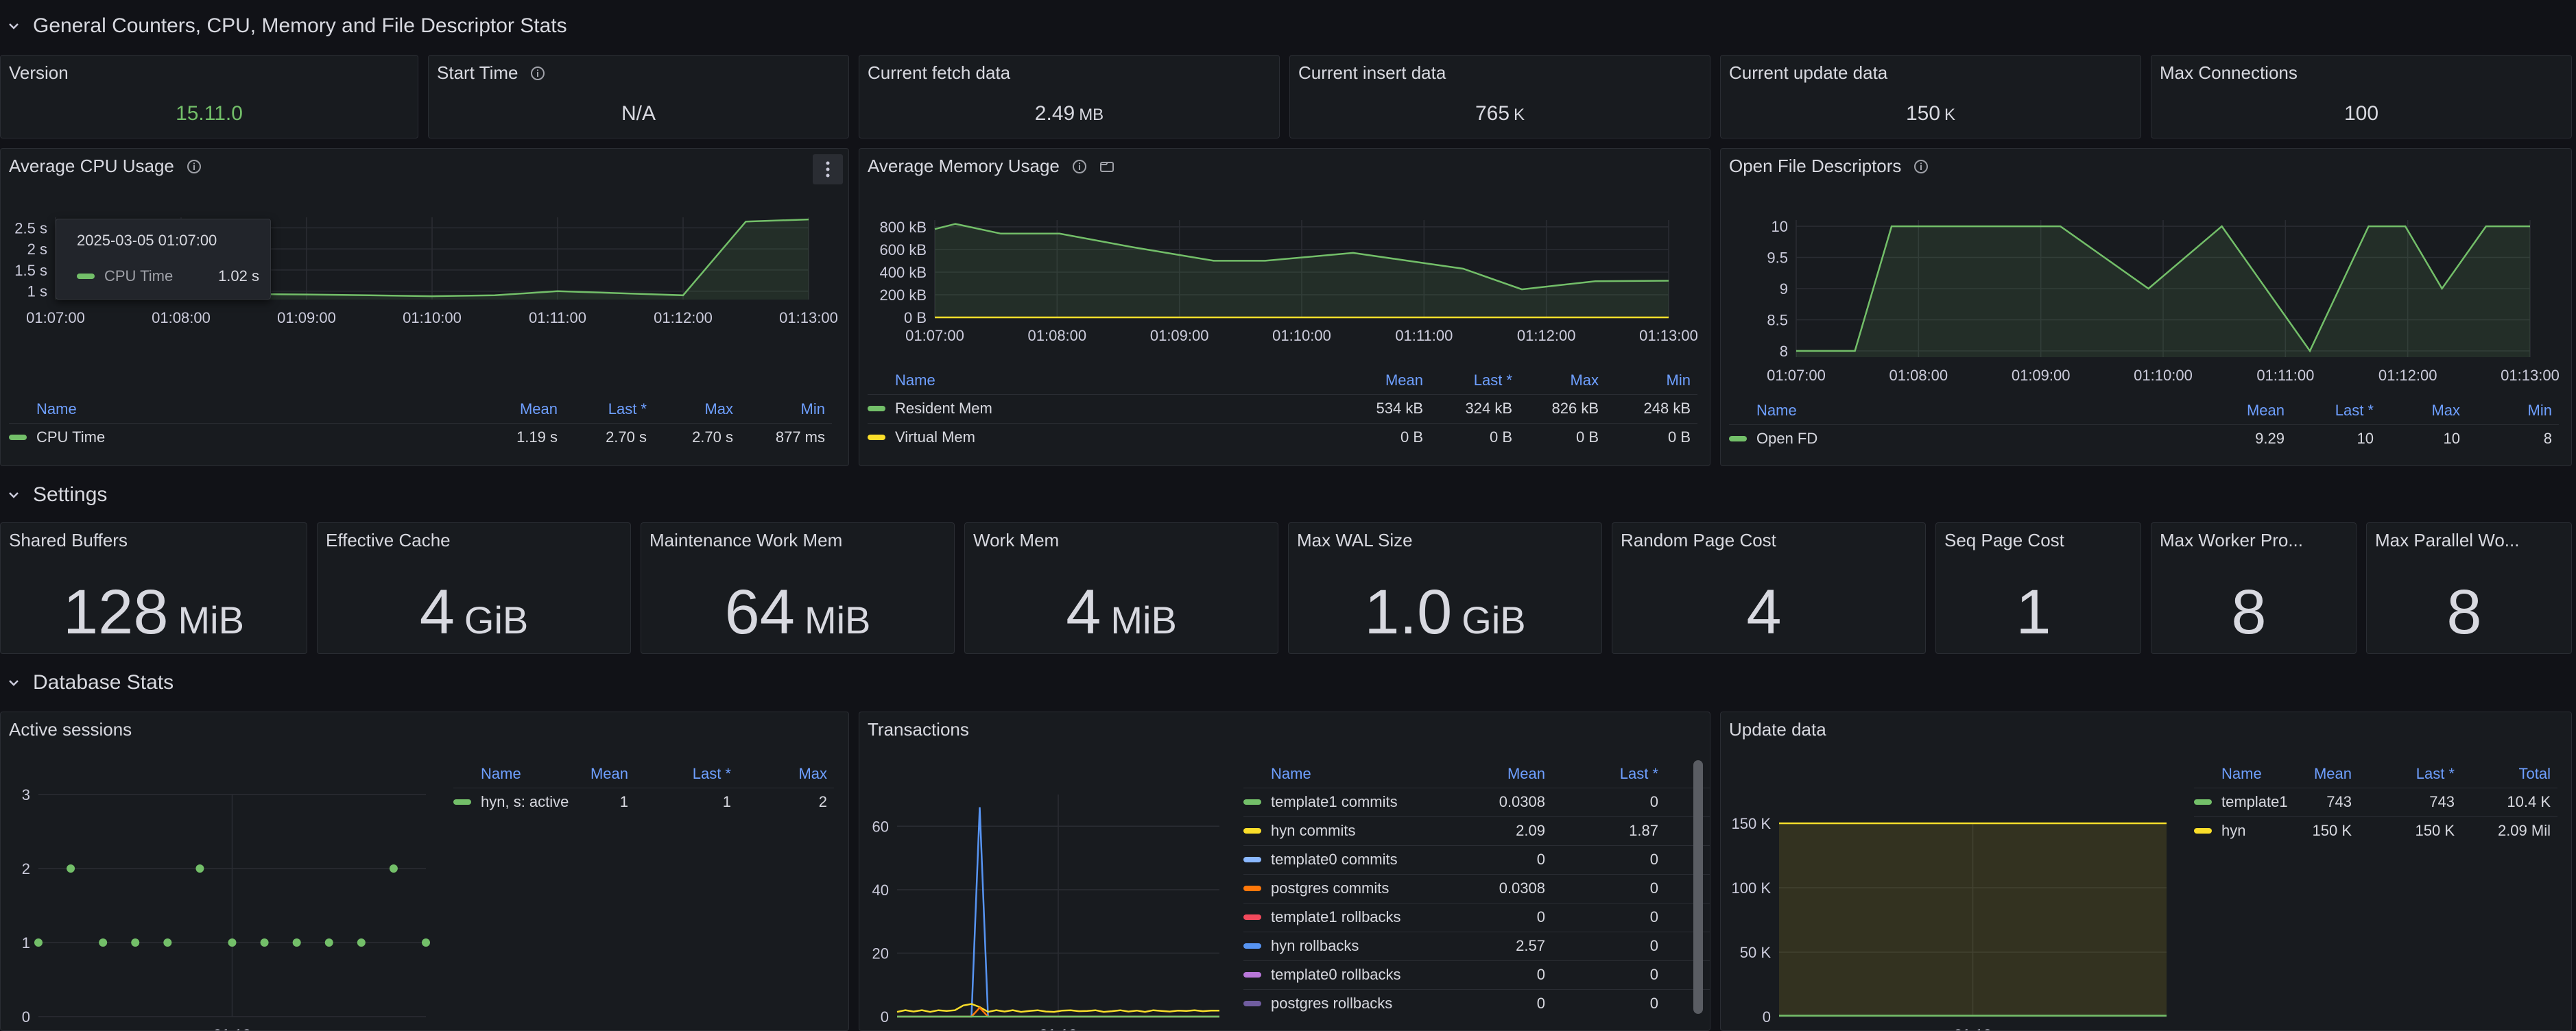 The width and height of the screenshot is (2576, 1031). I want to click on data-point, so click(296, 942).